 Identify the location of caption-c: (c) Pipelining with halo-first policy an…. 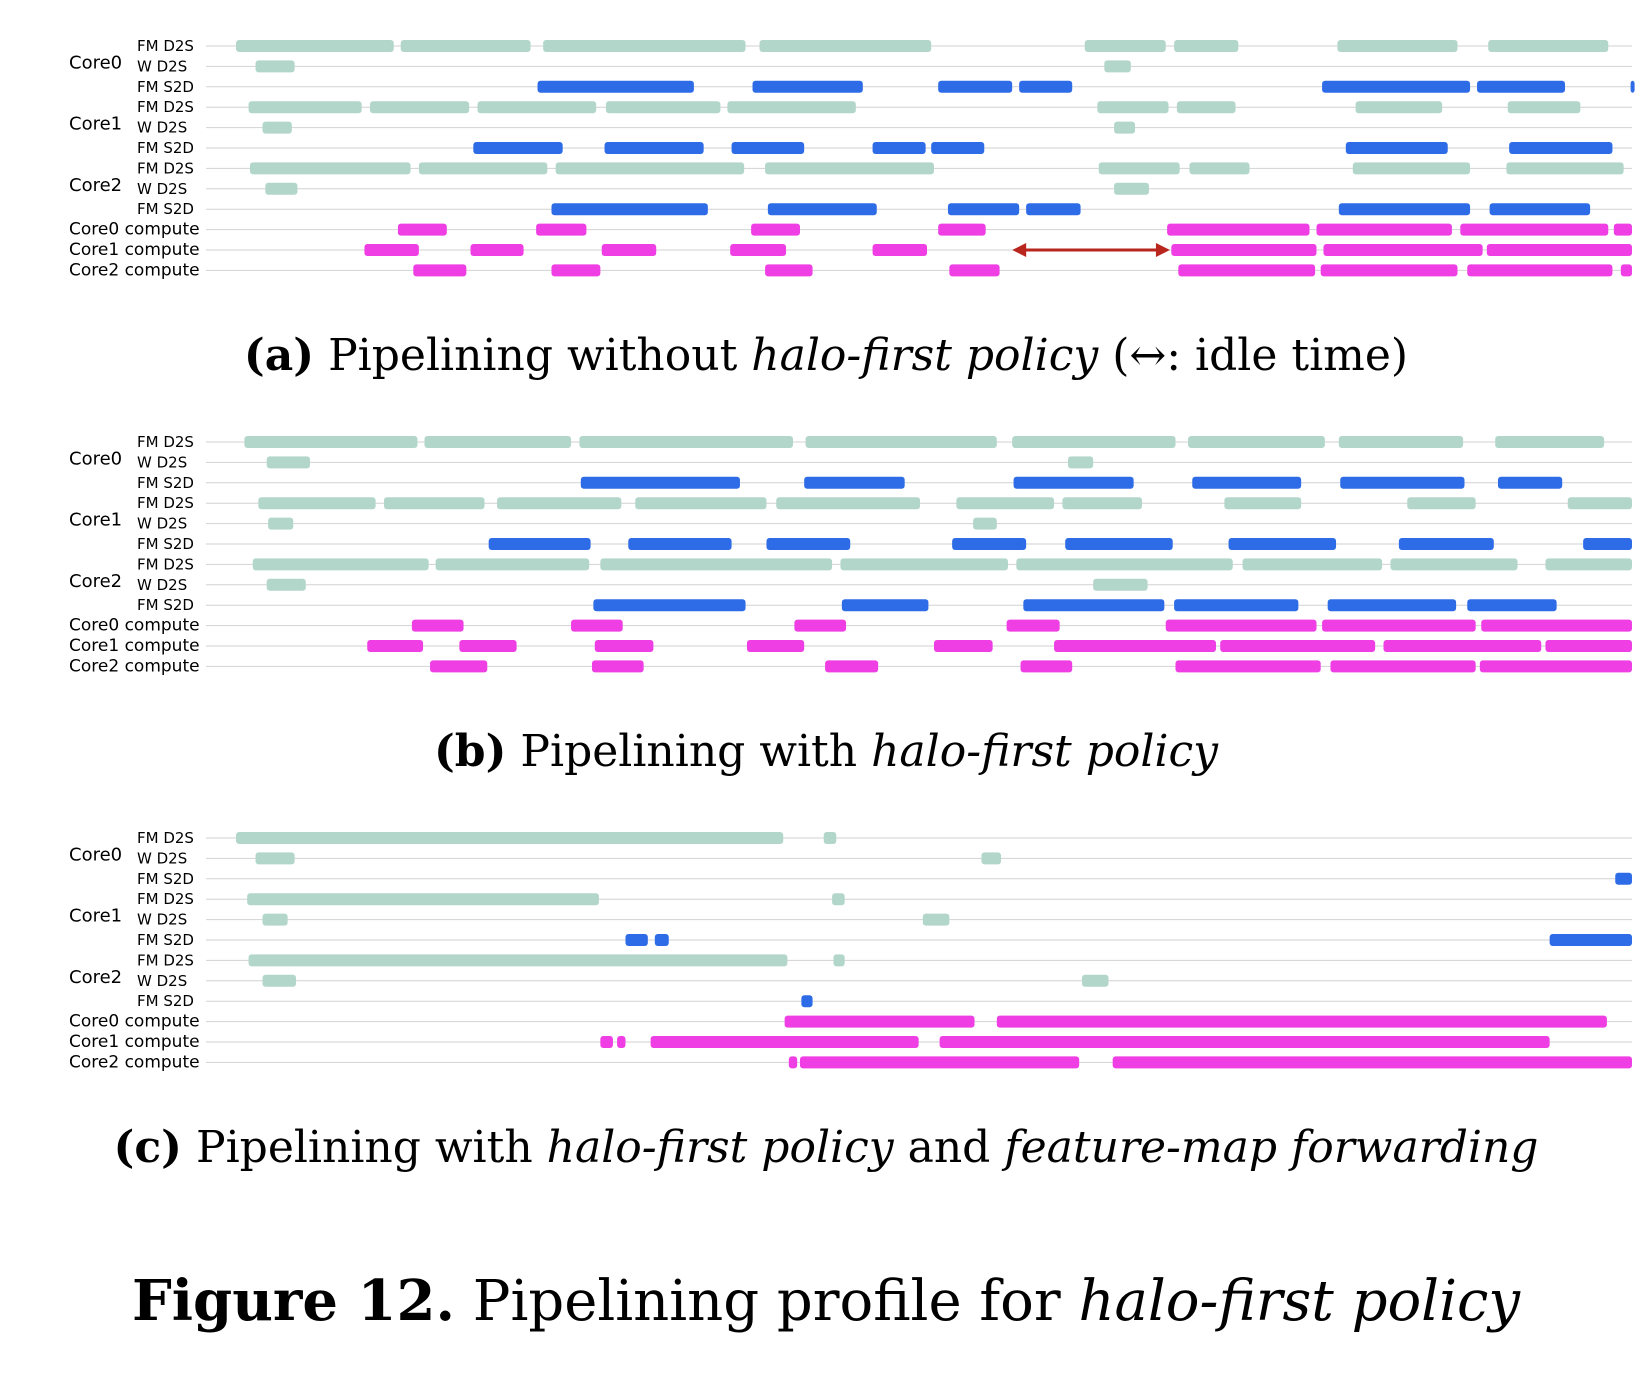
(826, 1147).